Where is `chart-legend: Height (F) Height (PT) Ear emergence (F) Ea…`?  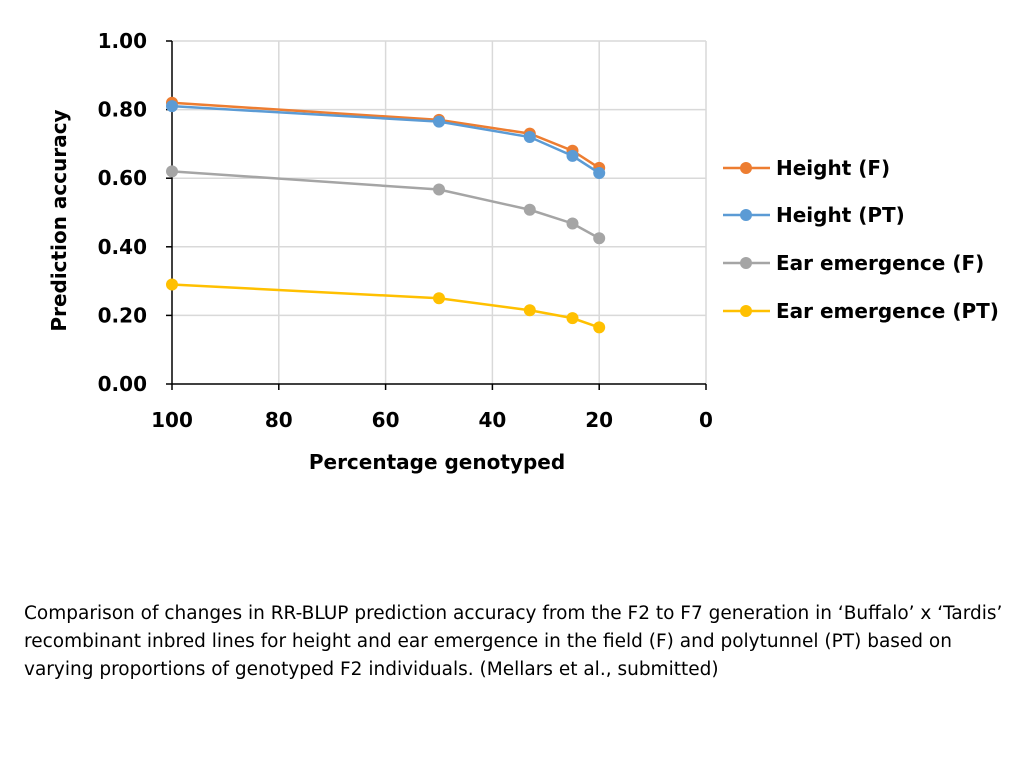 chart-legend: Height (F) Height (PT) Ear emergence (F) Ea… is located at coordinates (861, 239).